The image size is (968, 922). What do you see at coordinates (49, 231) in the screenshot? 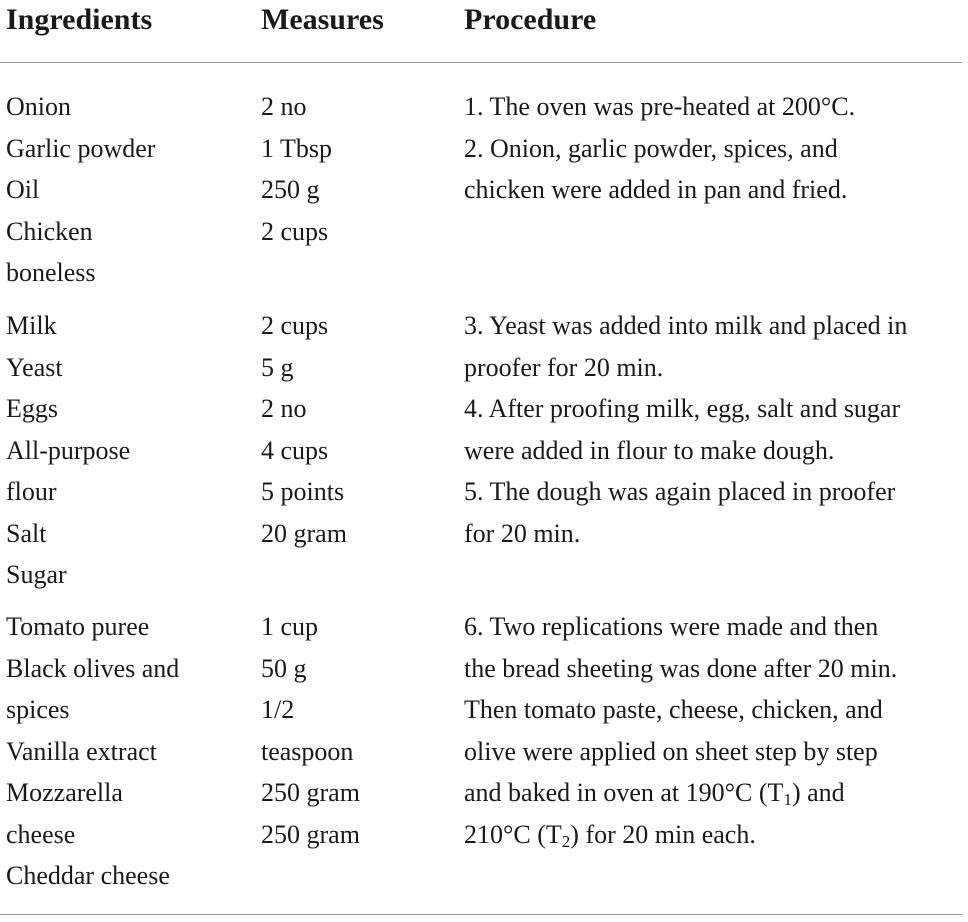
I see `text-line: Chicken` at bounding box center [49, 231].